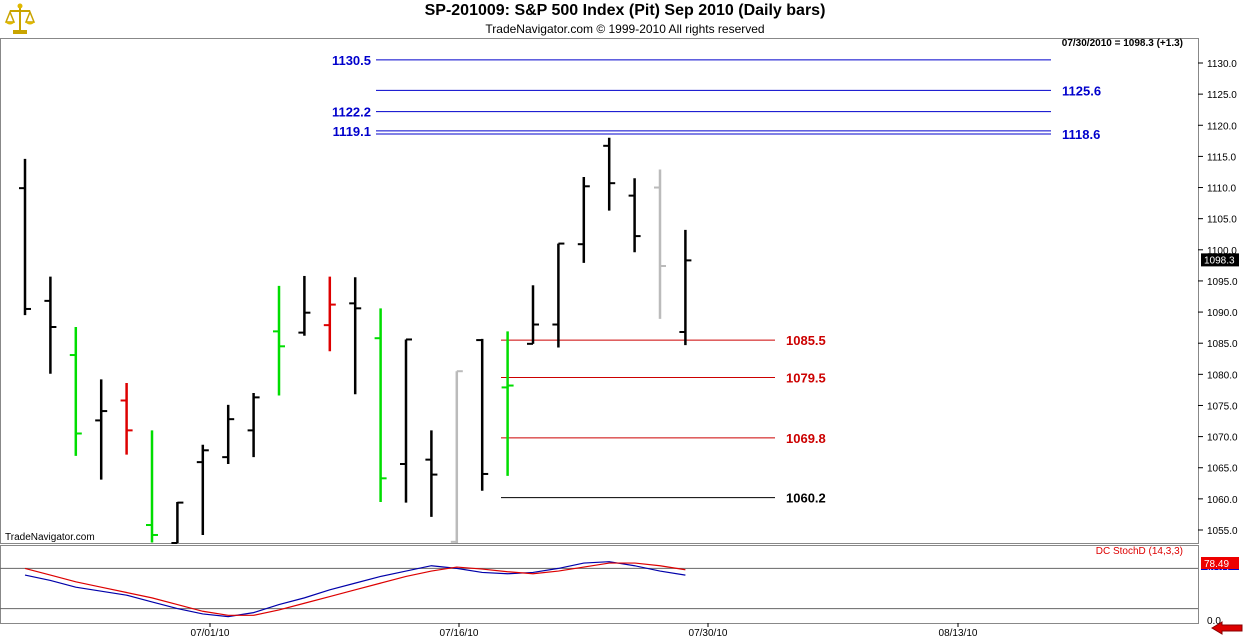  What do you see at coordinates (1227, 630) in the screenshot?
I see `red-left-arrow-icon` at bounding box center [1227, 630].